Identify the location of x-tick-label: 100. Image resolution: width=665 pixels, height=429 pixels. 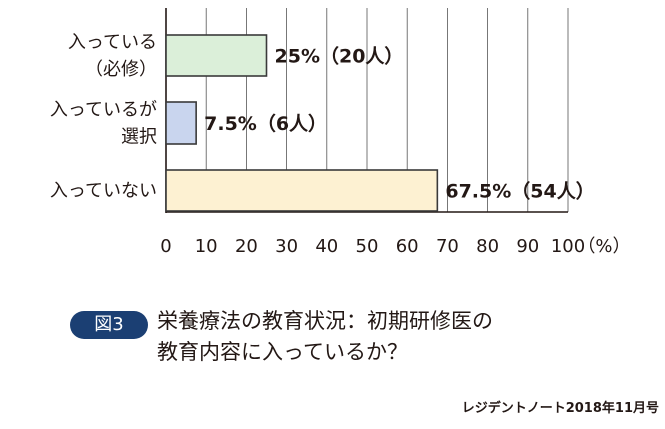
(568, 246).